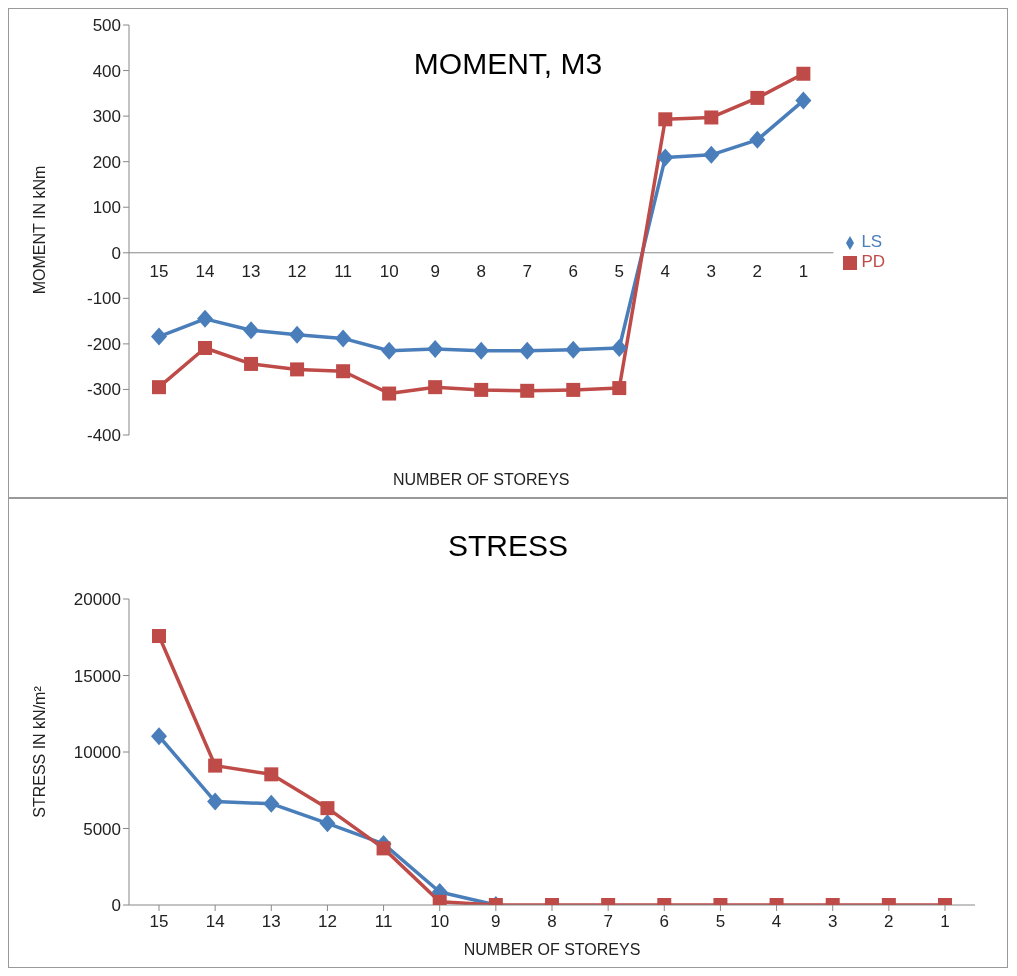 Image resolution: width=1017 pixels, height=976 pixels. Describe the element at coordinates (39, 751) in the screenshot. I see `y-axis-title: STRESS IN kN/m²` at that location.